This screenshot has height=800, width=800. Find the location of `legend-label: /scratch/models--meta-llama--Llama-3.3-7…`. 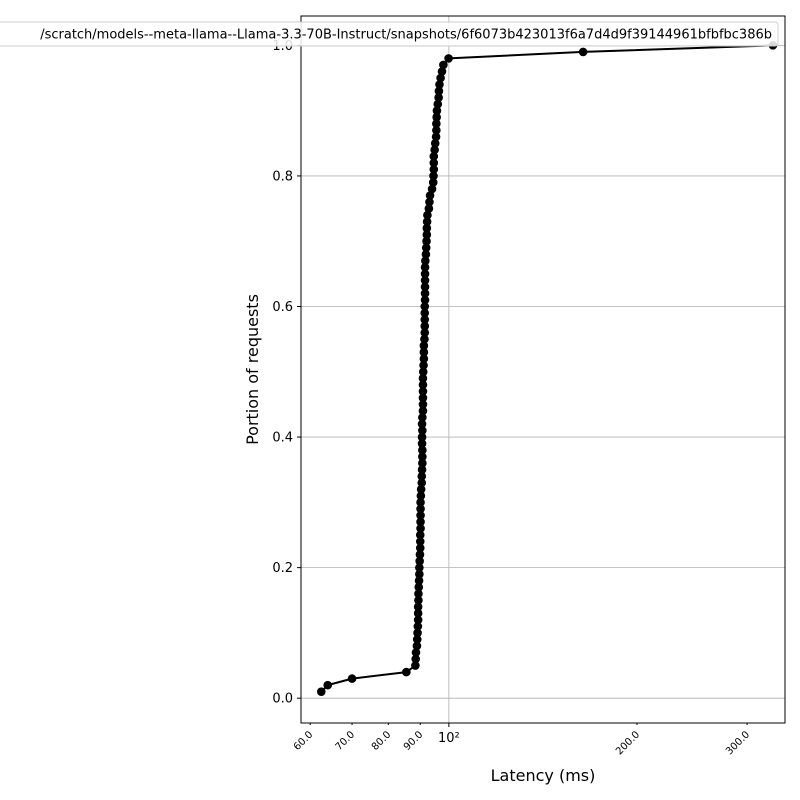

legend-label: /scratch/models--meta-llama--Llama-3.3-7… is located at coordinates (406, 35).